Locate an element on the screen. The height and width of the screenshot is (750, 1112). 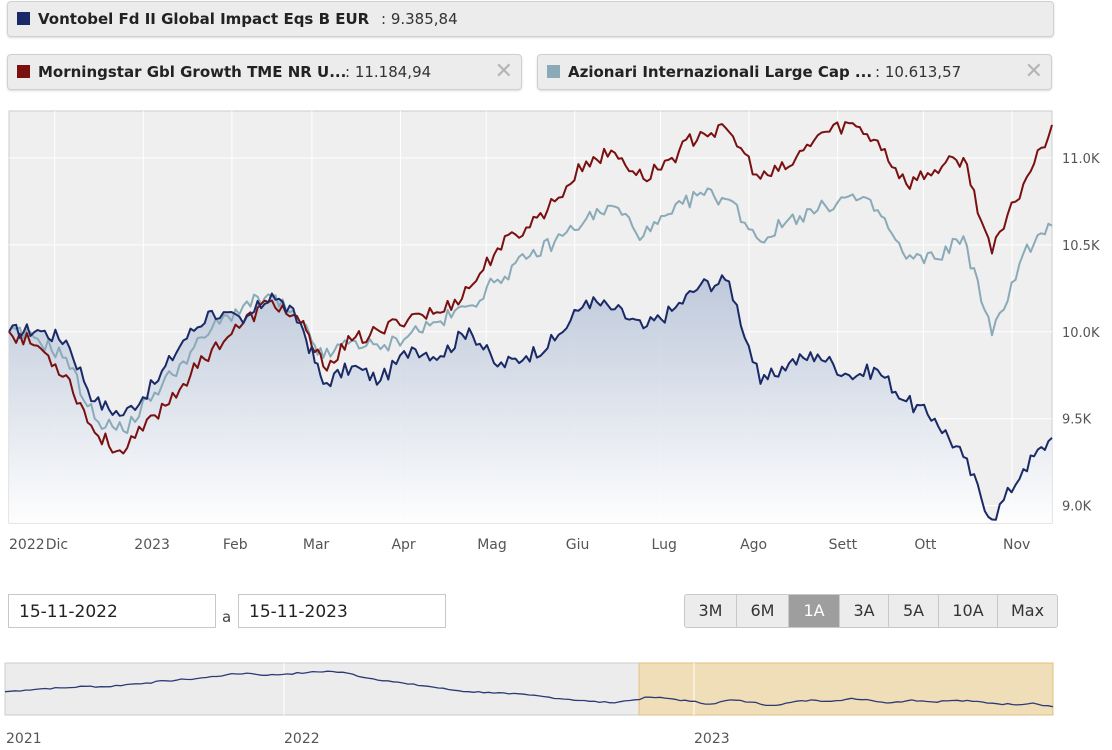
x-tick-label: Ago is located at coordinates (753, 545).